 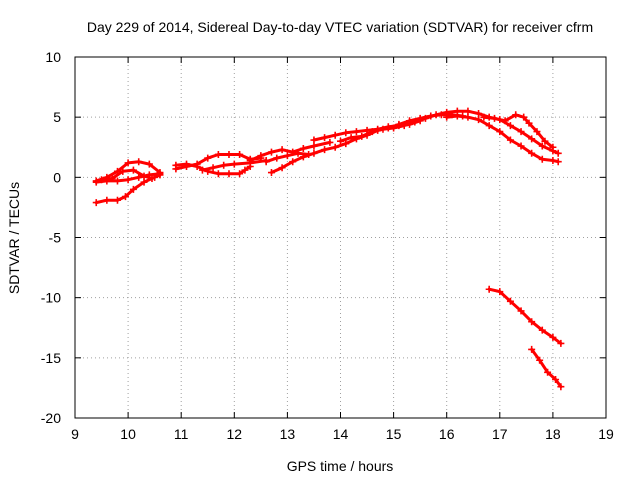 I want to click on x-tick-label: 19, so click(x=606, y=434).